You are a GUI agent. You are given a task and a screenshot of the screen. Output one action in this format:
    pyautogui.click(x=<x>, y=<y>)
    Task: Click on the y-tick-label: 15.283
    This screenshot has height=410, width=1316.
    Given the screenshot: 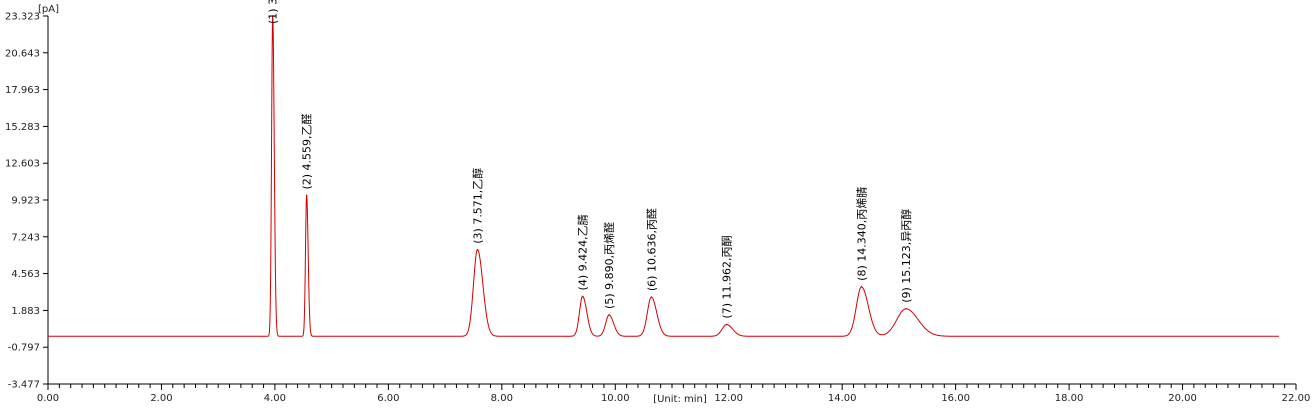 What is the action you would take?
    pyautogui.click(x=22, y=127)
    